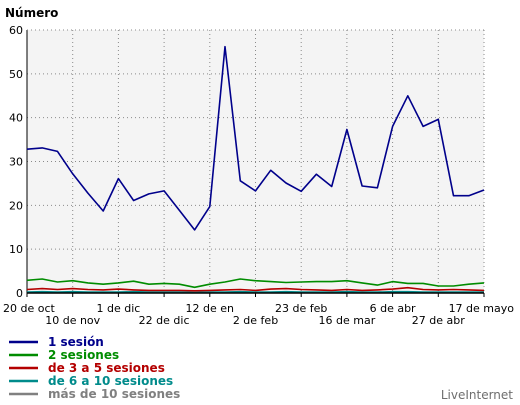 The image size is (520, 405). I want to click on y-tick-label: 10, so click(16, 249).